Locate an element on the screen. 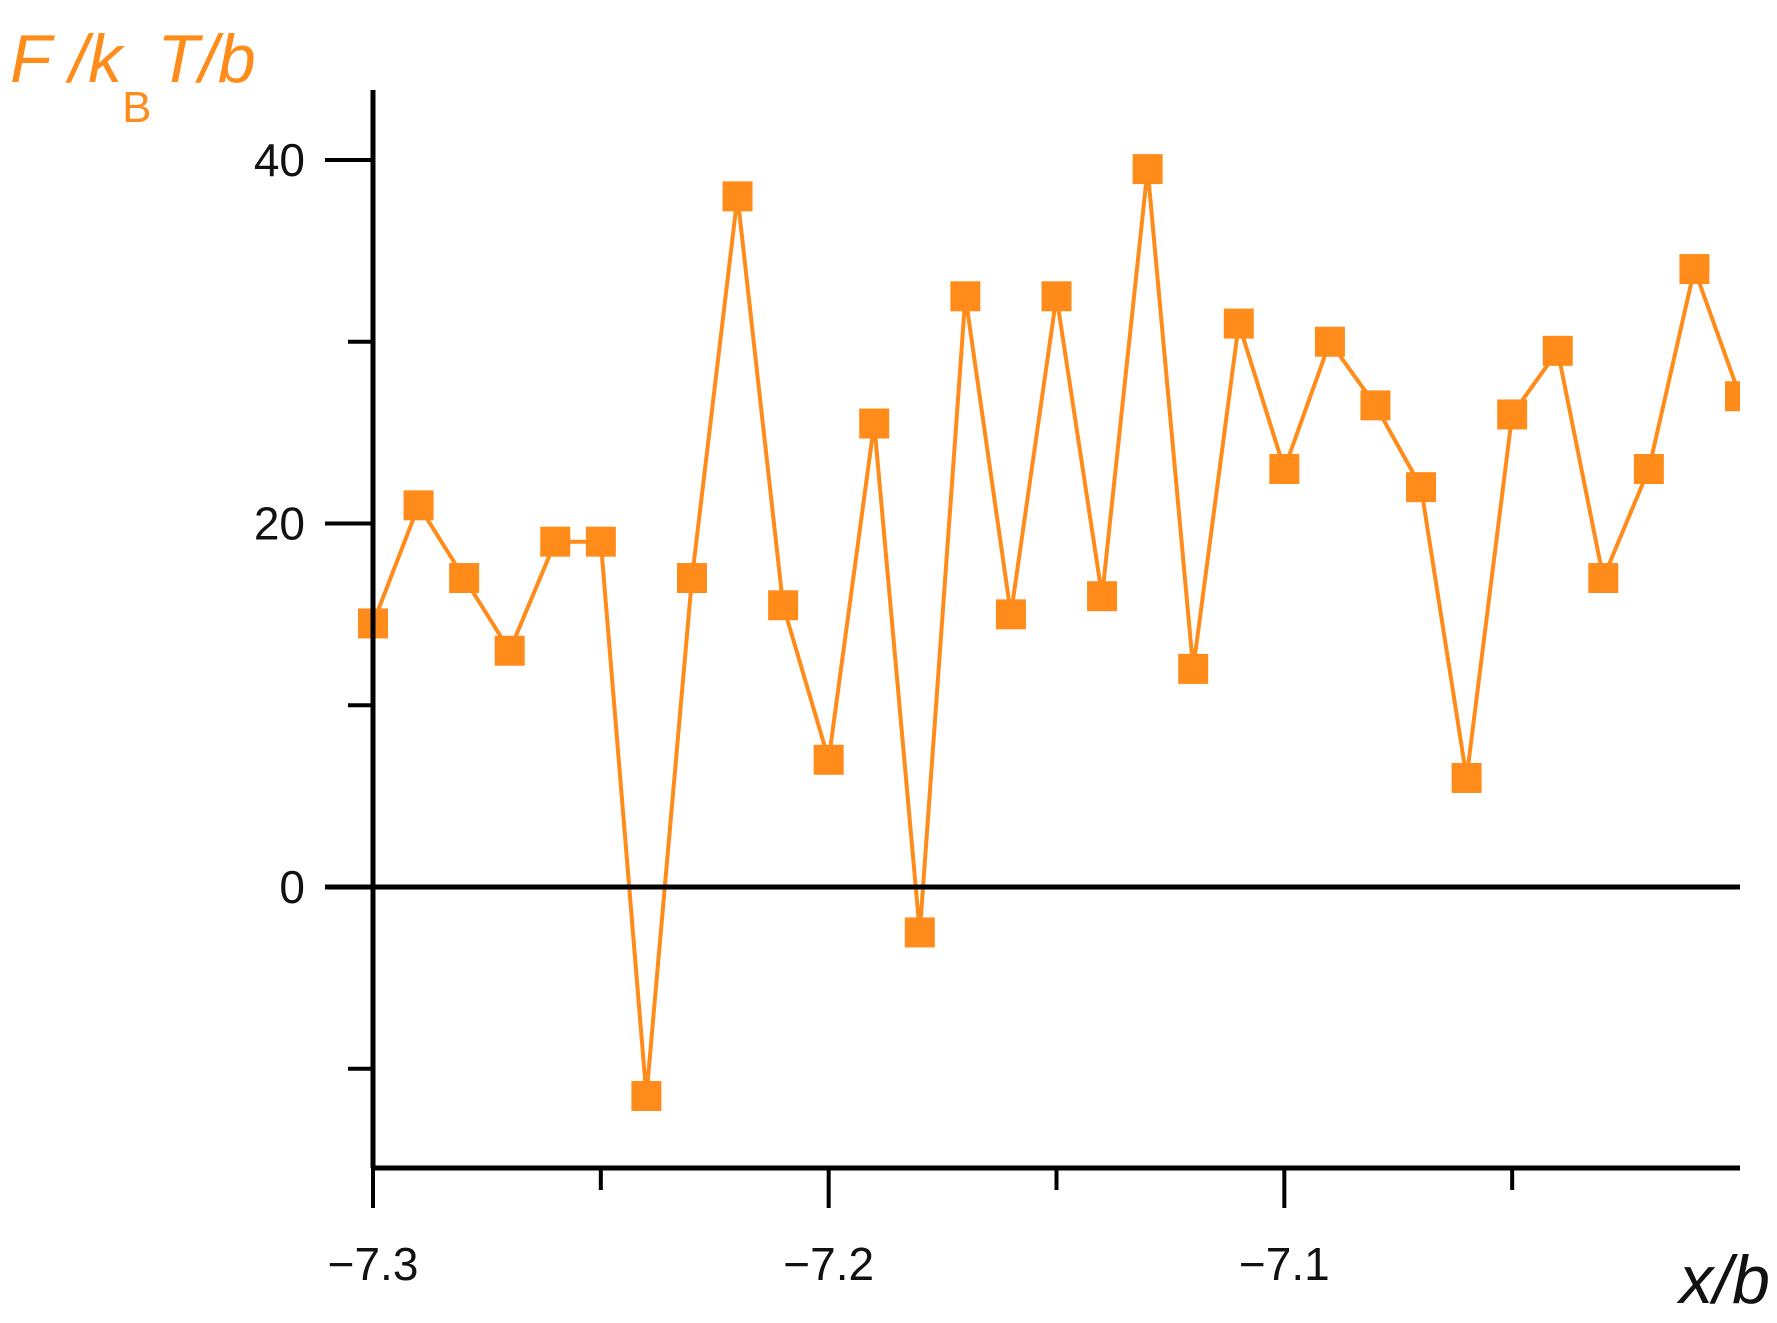  y-axis-label-main: F /k is located at coordinates (67, 59).